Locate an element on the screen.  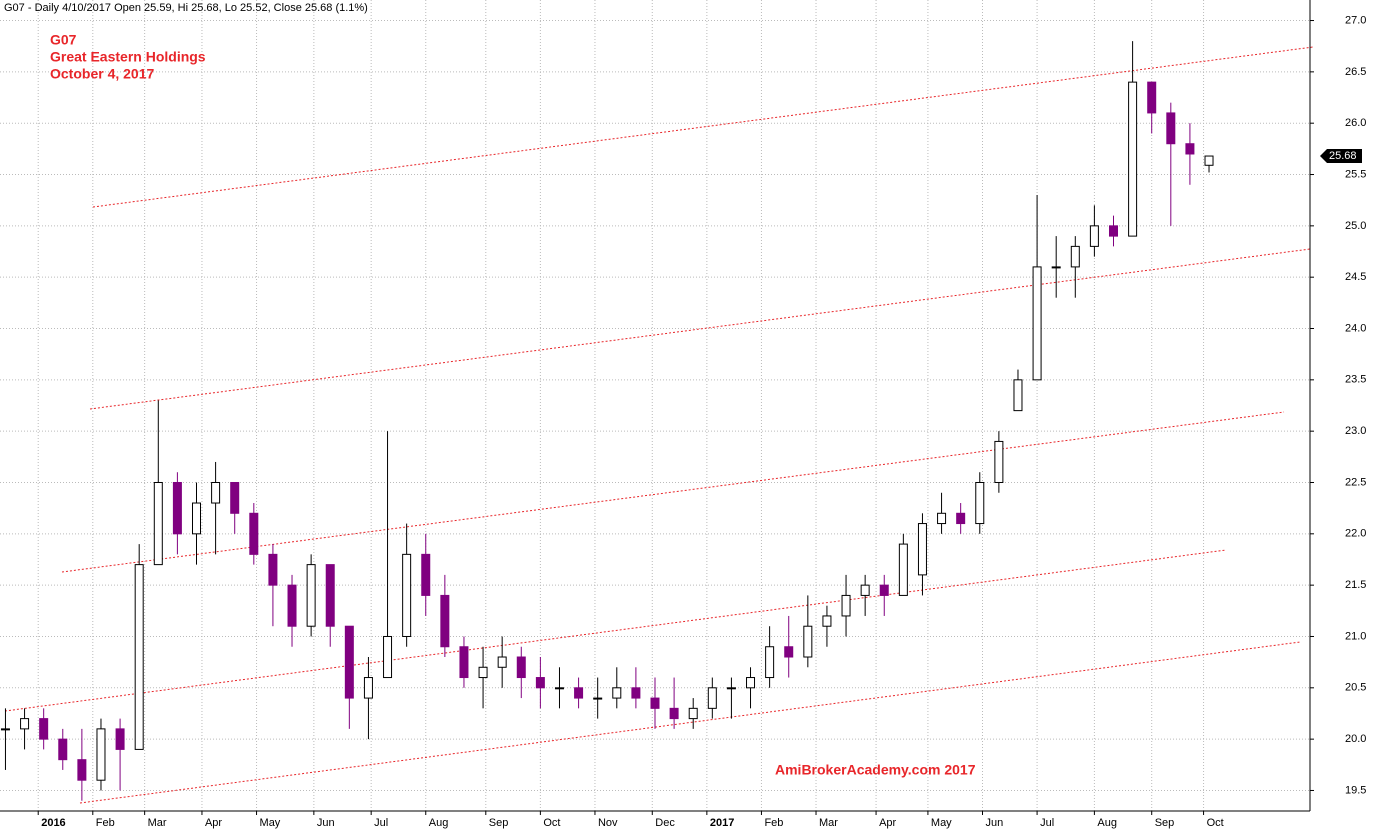
x-tick-label: 2017 is located at coordinates (722, 823).